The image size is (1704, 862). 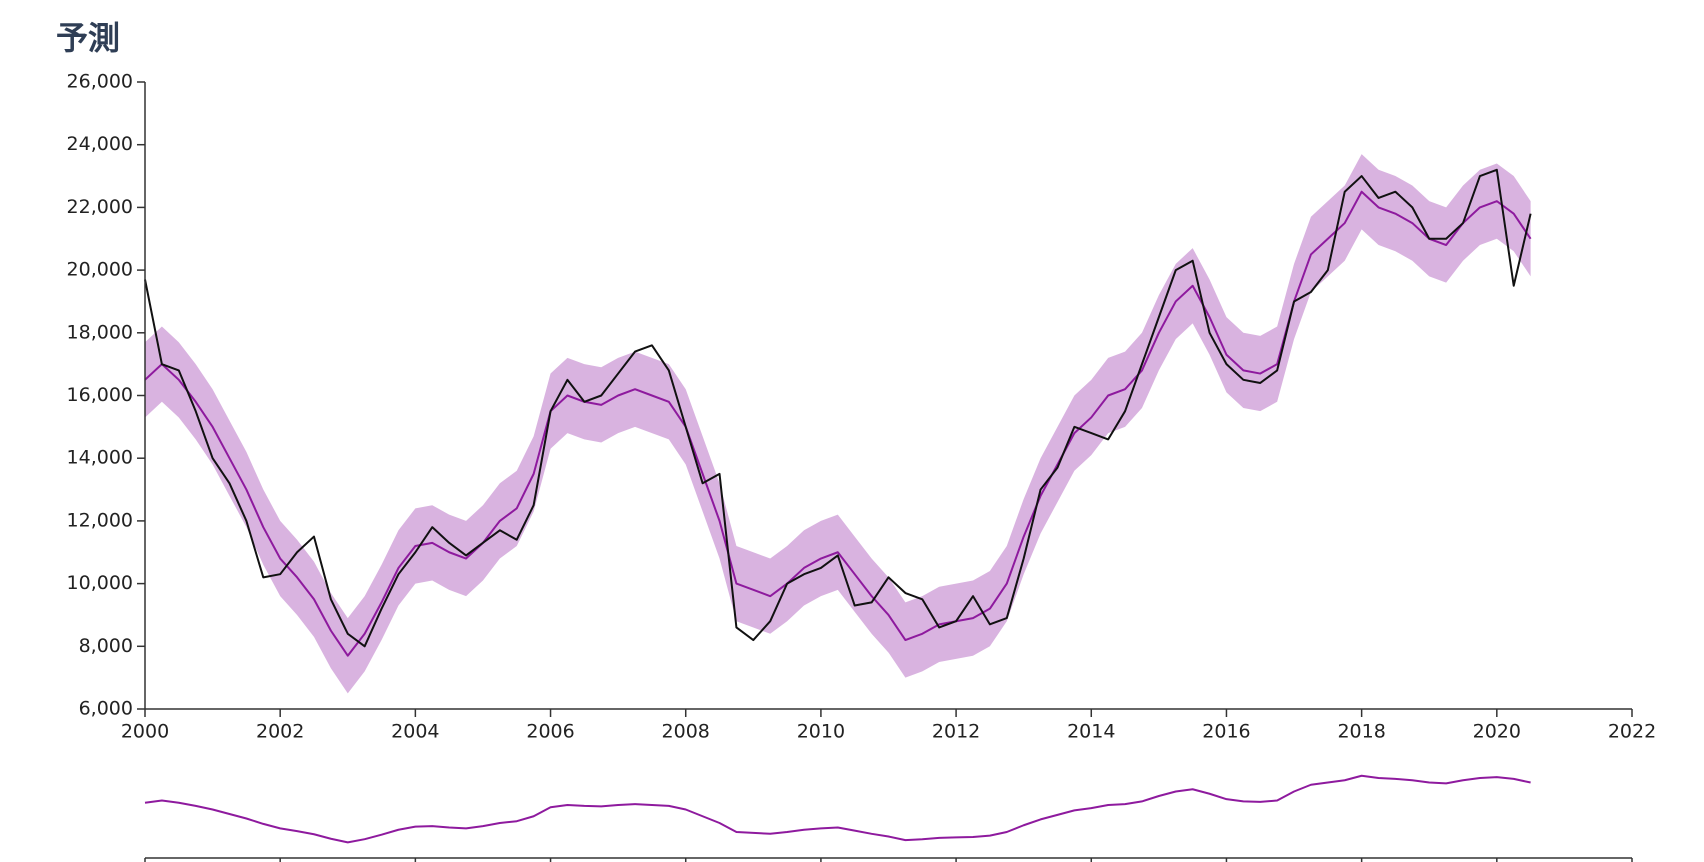 I want to click on x-tick-label: 2000, so click(x=145, y=732).